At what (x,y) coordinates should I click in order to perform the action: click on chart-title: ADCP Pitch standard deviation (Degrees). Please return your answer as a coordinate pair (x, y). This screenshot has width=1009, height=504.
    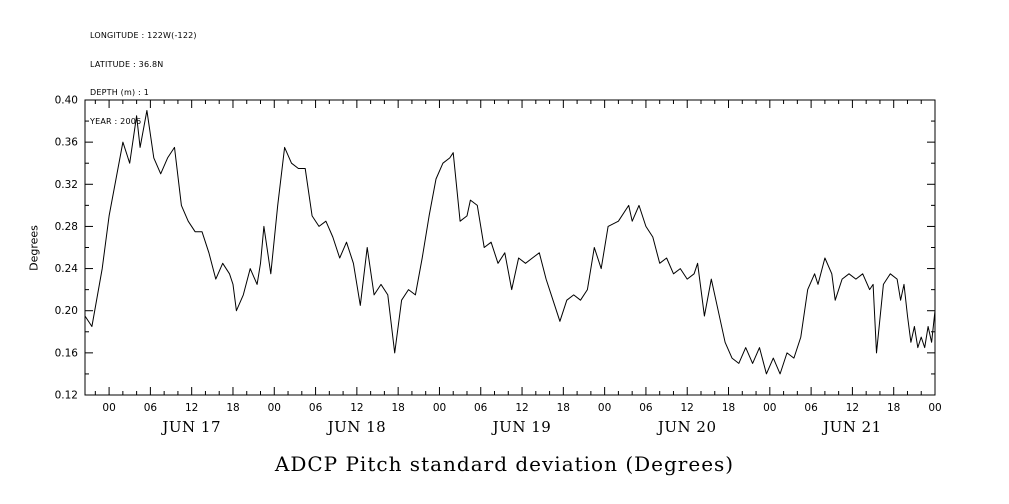
    Looking at the image, I should click on (504, 464).